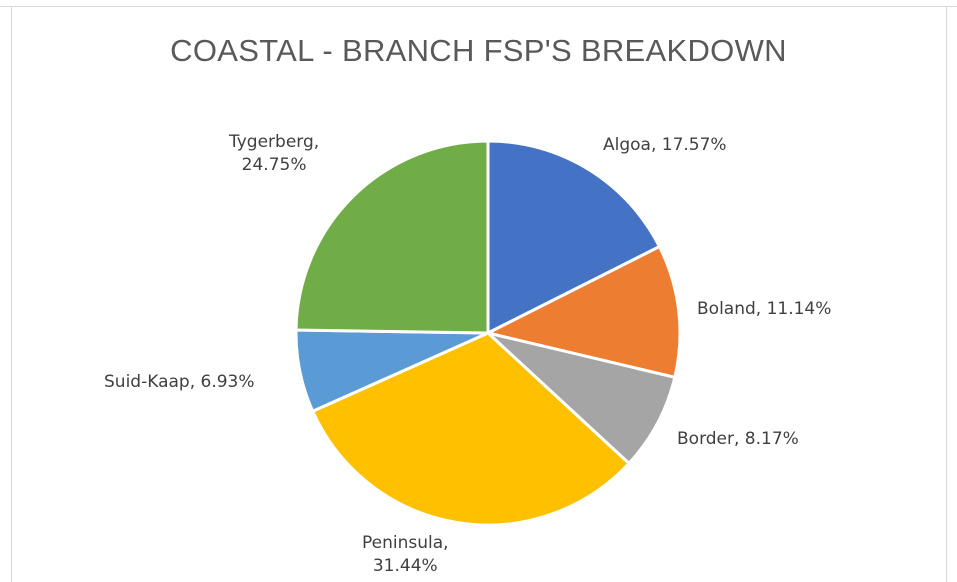  I want to click on data-label-algoa-text: Algoa, 17.57%, so click(665, 145).